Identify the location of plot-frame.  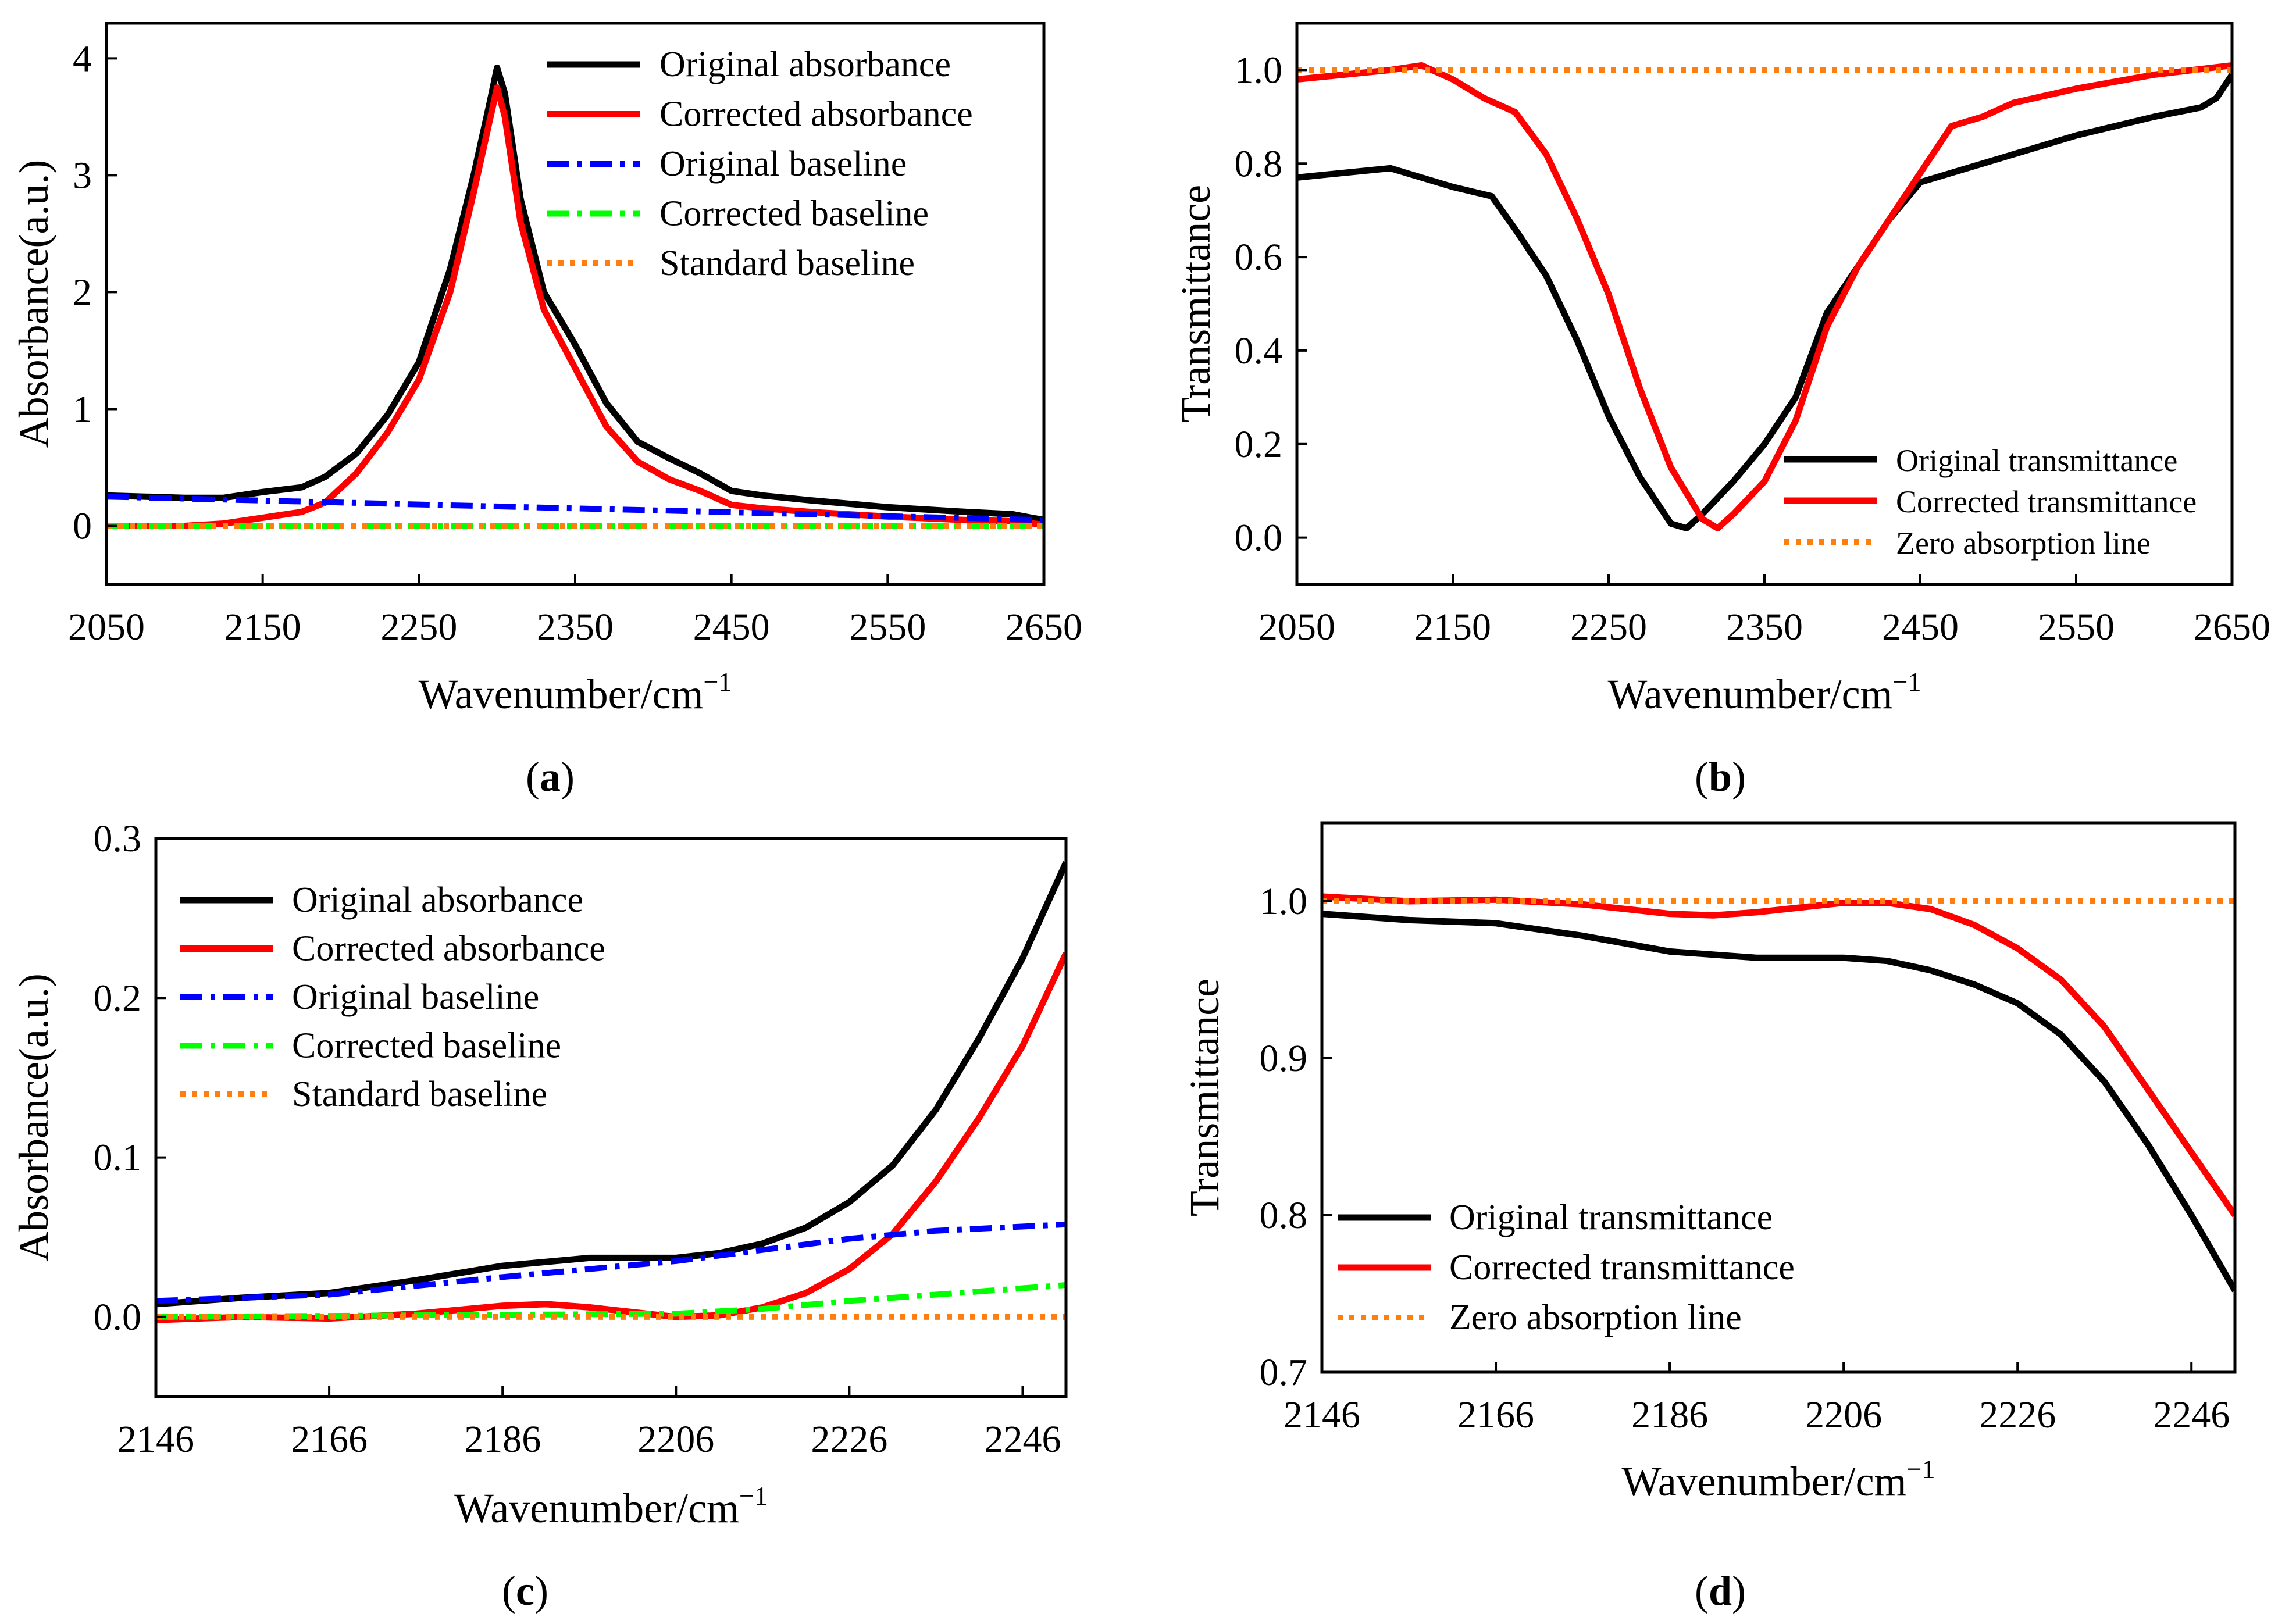
(1778, 1097).